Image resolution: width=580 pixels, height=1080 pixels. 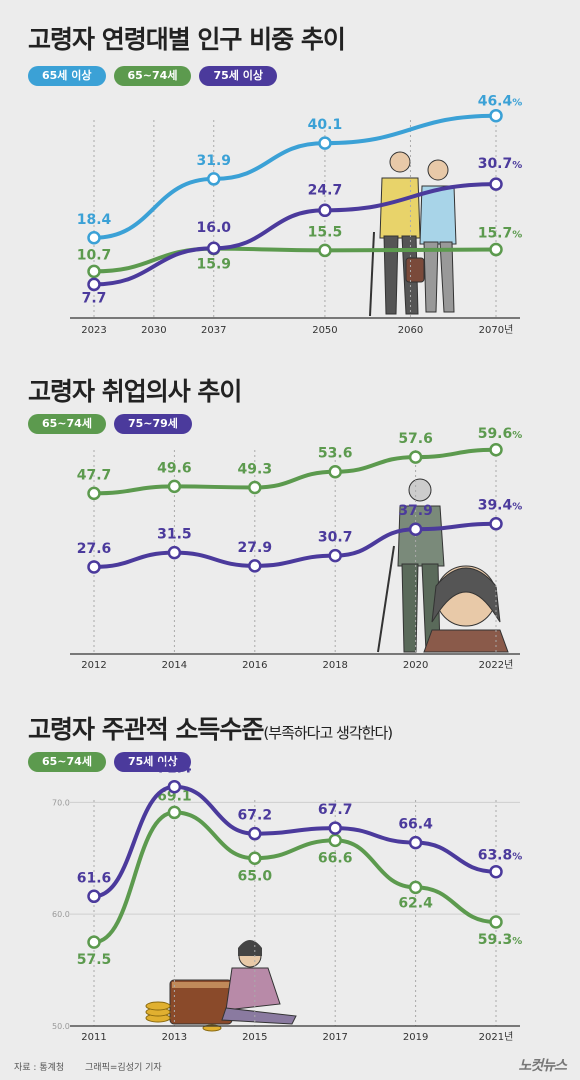 I want to click on data-label: 15.9, so click(x=213, y=265).